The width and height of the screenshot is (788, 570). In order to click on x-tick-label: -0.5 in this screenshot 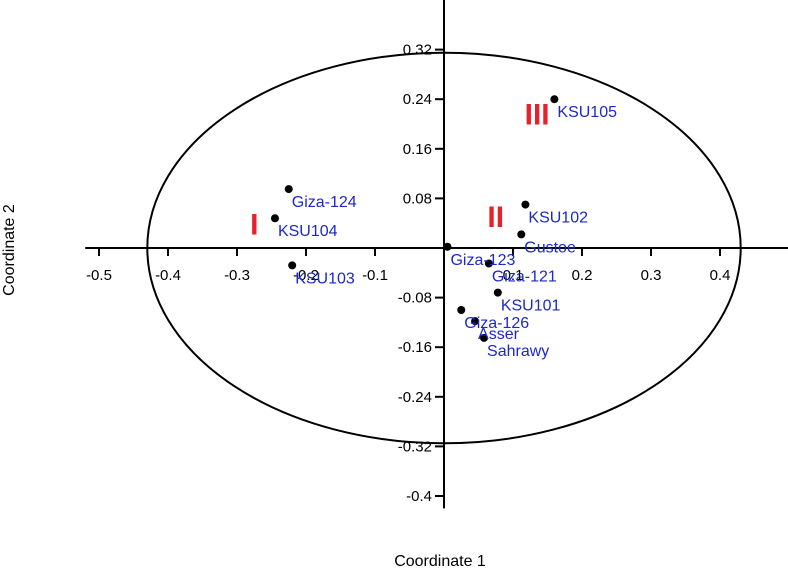, I will do `click(99, 275)`.